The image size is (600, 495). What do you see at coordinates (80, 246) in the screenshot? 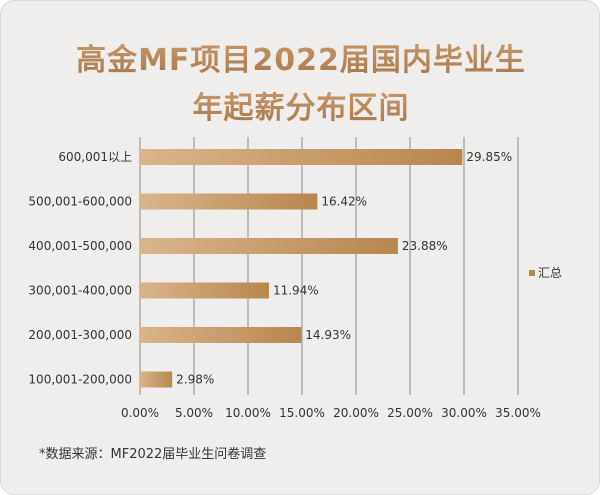
I see `y-category-label: 400,001-500,000` at bounding box center [80, 246].